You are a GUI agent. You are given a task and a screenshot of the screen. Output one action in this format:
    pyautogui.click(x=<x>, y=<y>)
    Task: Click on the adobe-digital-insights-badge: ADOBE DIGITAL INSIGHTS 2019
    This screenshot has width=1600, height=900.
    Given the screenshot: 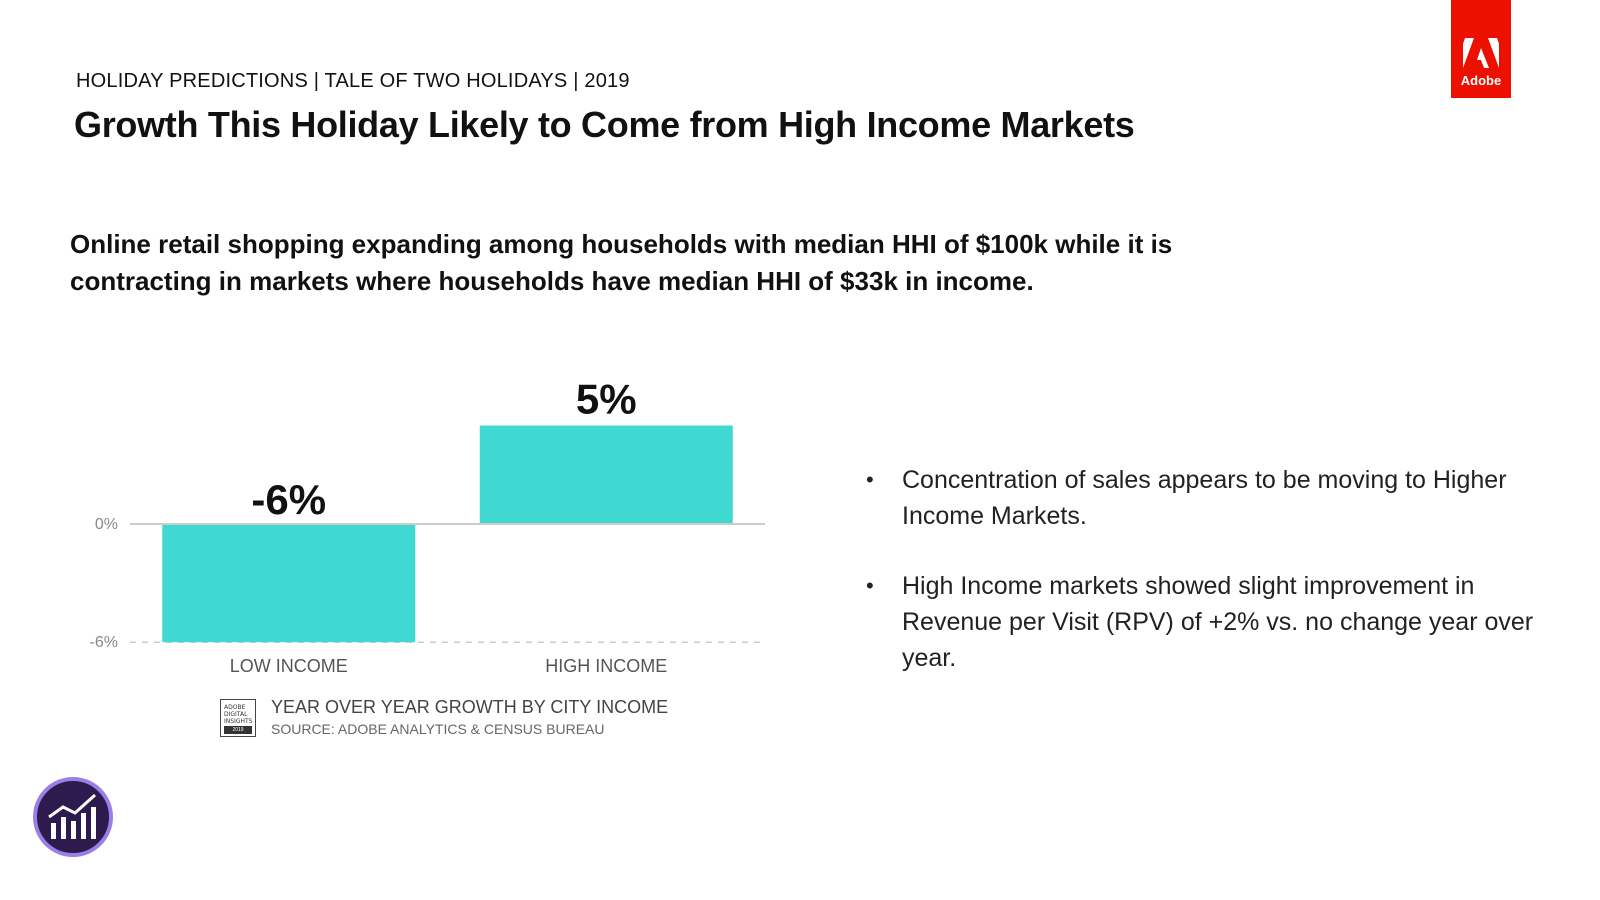 What is the action you would take?
    pyautogui.click(x=238, y=718)
    